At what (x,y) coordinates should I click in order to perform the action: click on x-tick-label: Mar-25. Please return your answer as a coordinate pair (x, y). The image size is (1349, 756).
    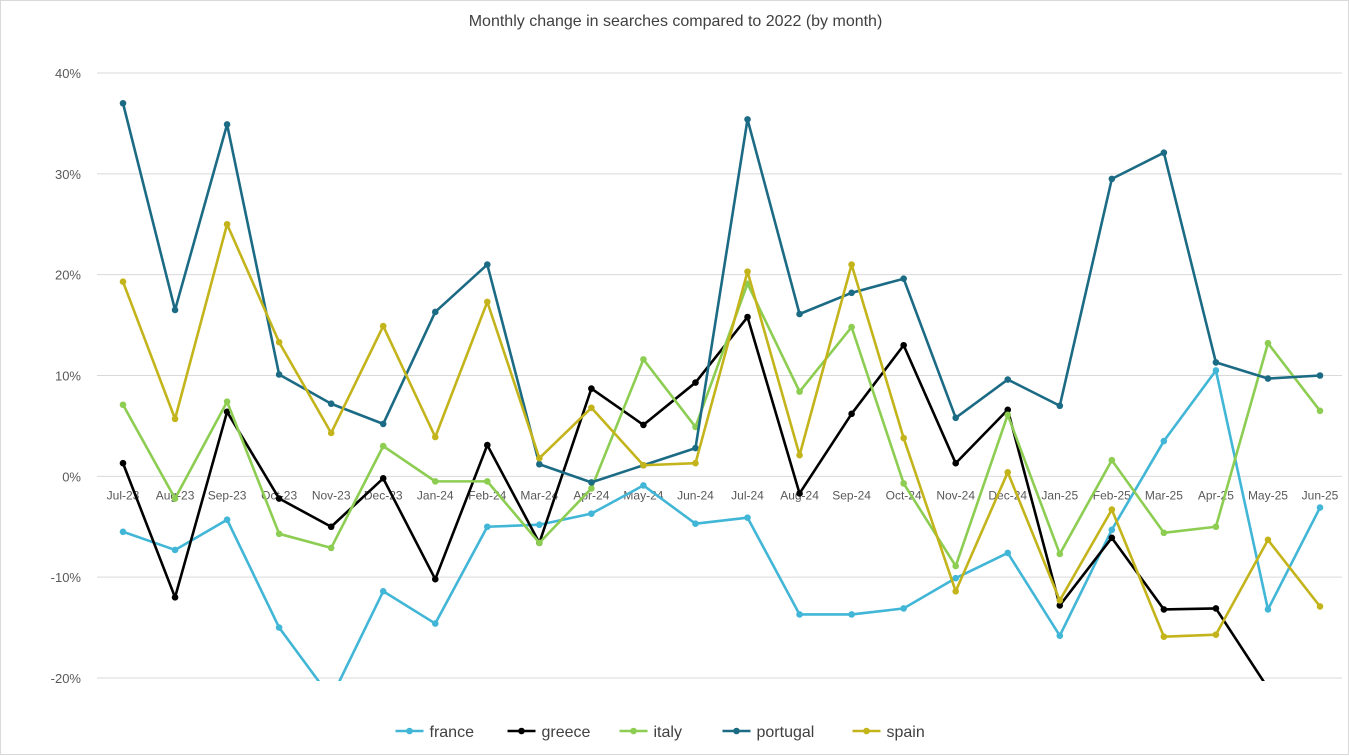
    Looking at the image, I should click on (1164, 495).